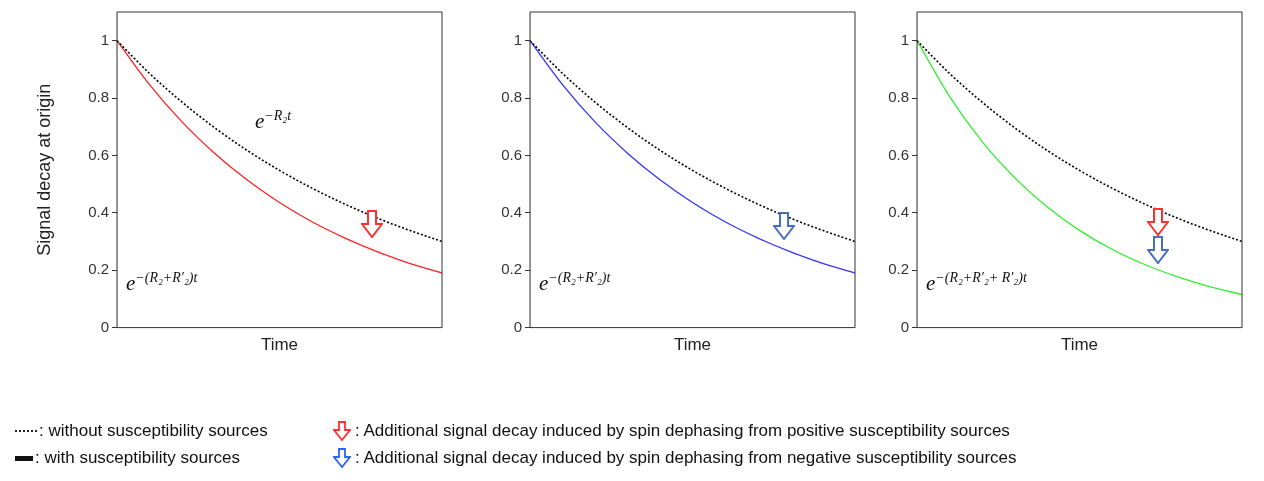  I want to click on annotation: e$^{−R₂t}$, so click(273, 121).